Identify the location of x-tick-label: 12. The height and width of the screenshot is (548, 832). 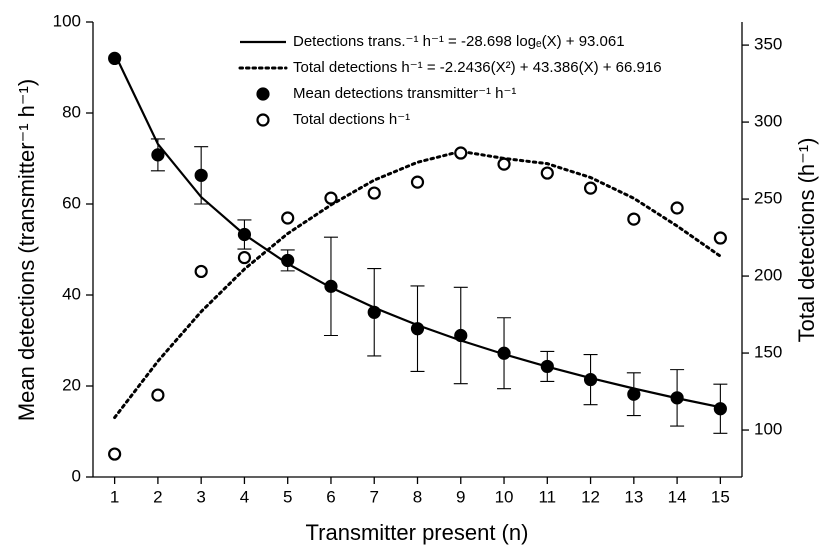
(590, 496).